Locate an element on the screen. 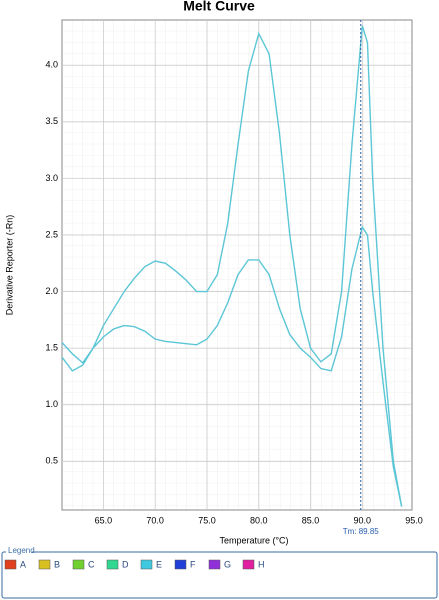  legend-label: E is located at coordinates (159, 564).